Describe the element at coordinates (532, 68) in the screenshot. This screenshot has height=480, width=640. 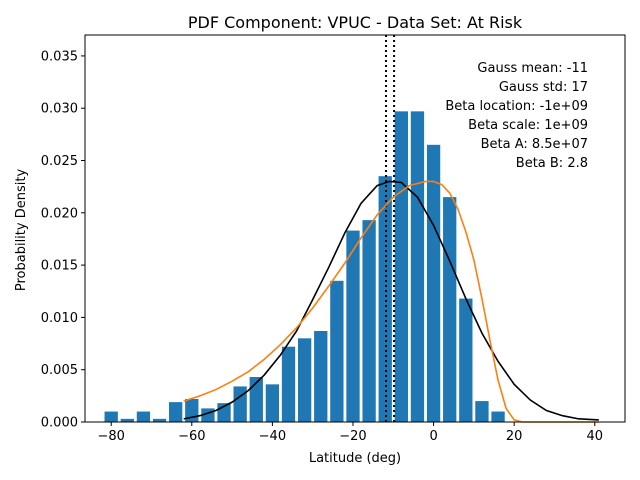
I see `parameter-annotation: Gauss mean: -11` at that location.